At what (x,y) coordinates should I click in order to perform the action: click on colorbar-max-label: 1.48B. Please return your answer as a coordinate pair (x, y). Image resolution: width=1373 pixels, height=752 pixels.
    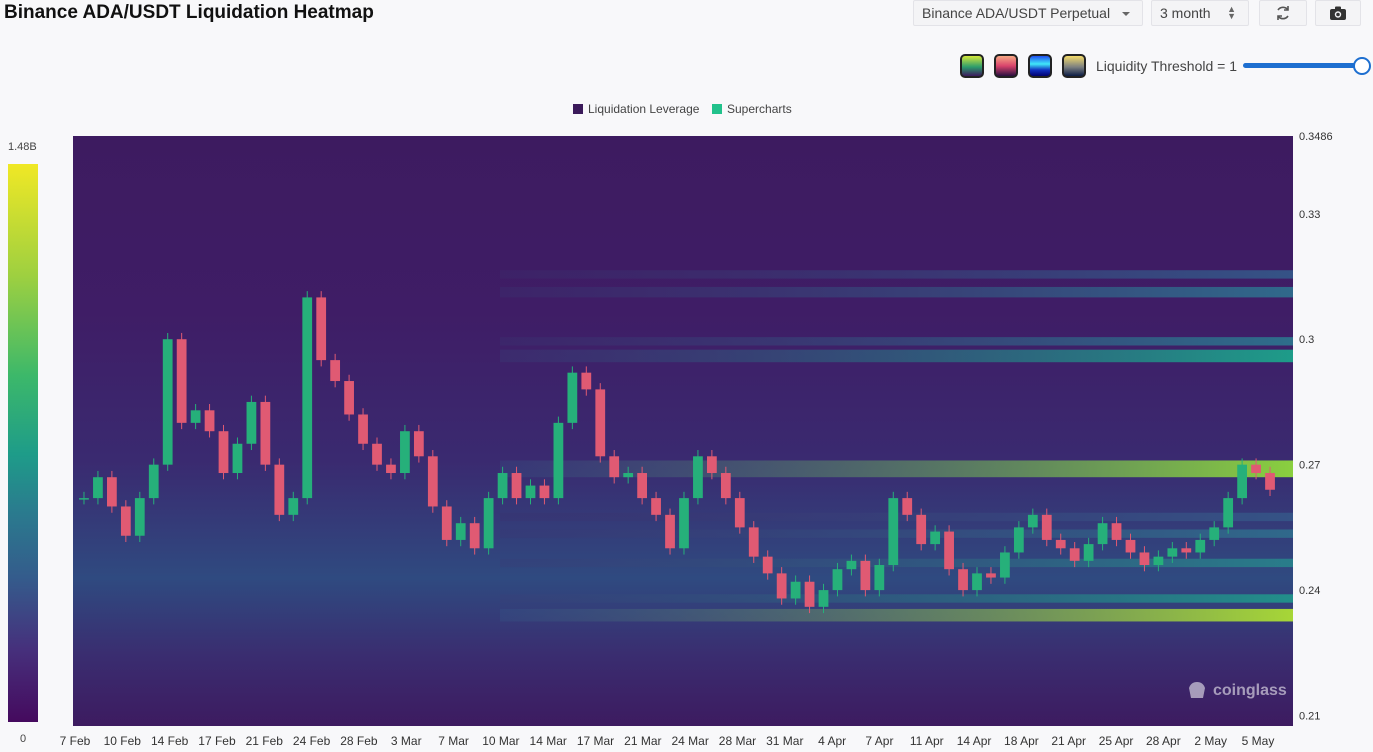
    Looking at the image, I should click on (22, 147).